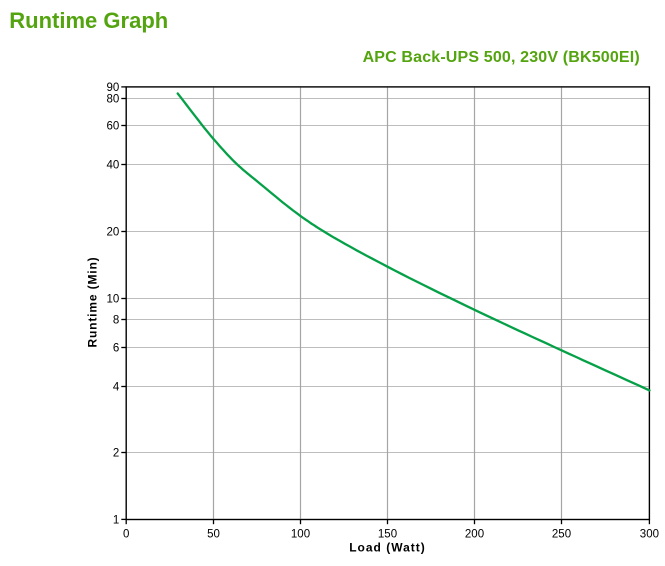 The image size is (665, 566). I want to click on svg-text: 90, so click(113, 88).